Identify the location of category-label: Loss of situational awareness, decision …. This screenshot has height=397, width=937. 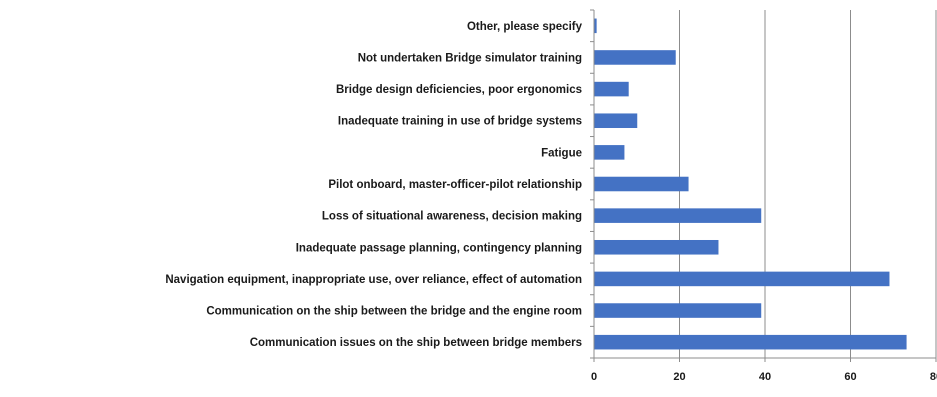
(452, 217).